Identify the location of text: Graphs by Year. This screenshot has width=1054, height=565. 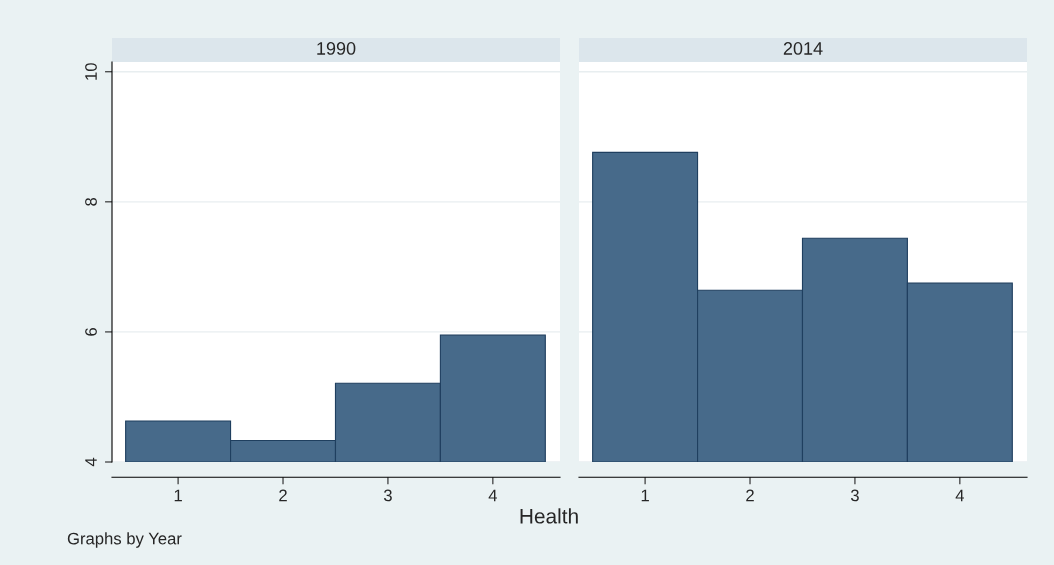
(124, 540).